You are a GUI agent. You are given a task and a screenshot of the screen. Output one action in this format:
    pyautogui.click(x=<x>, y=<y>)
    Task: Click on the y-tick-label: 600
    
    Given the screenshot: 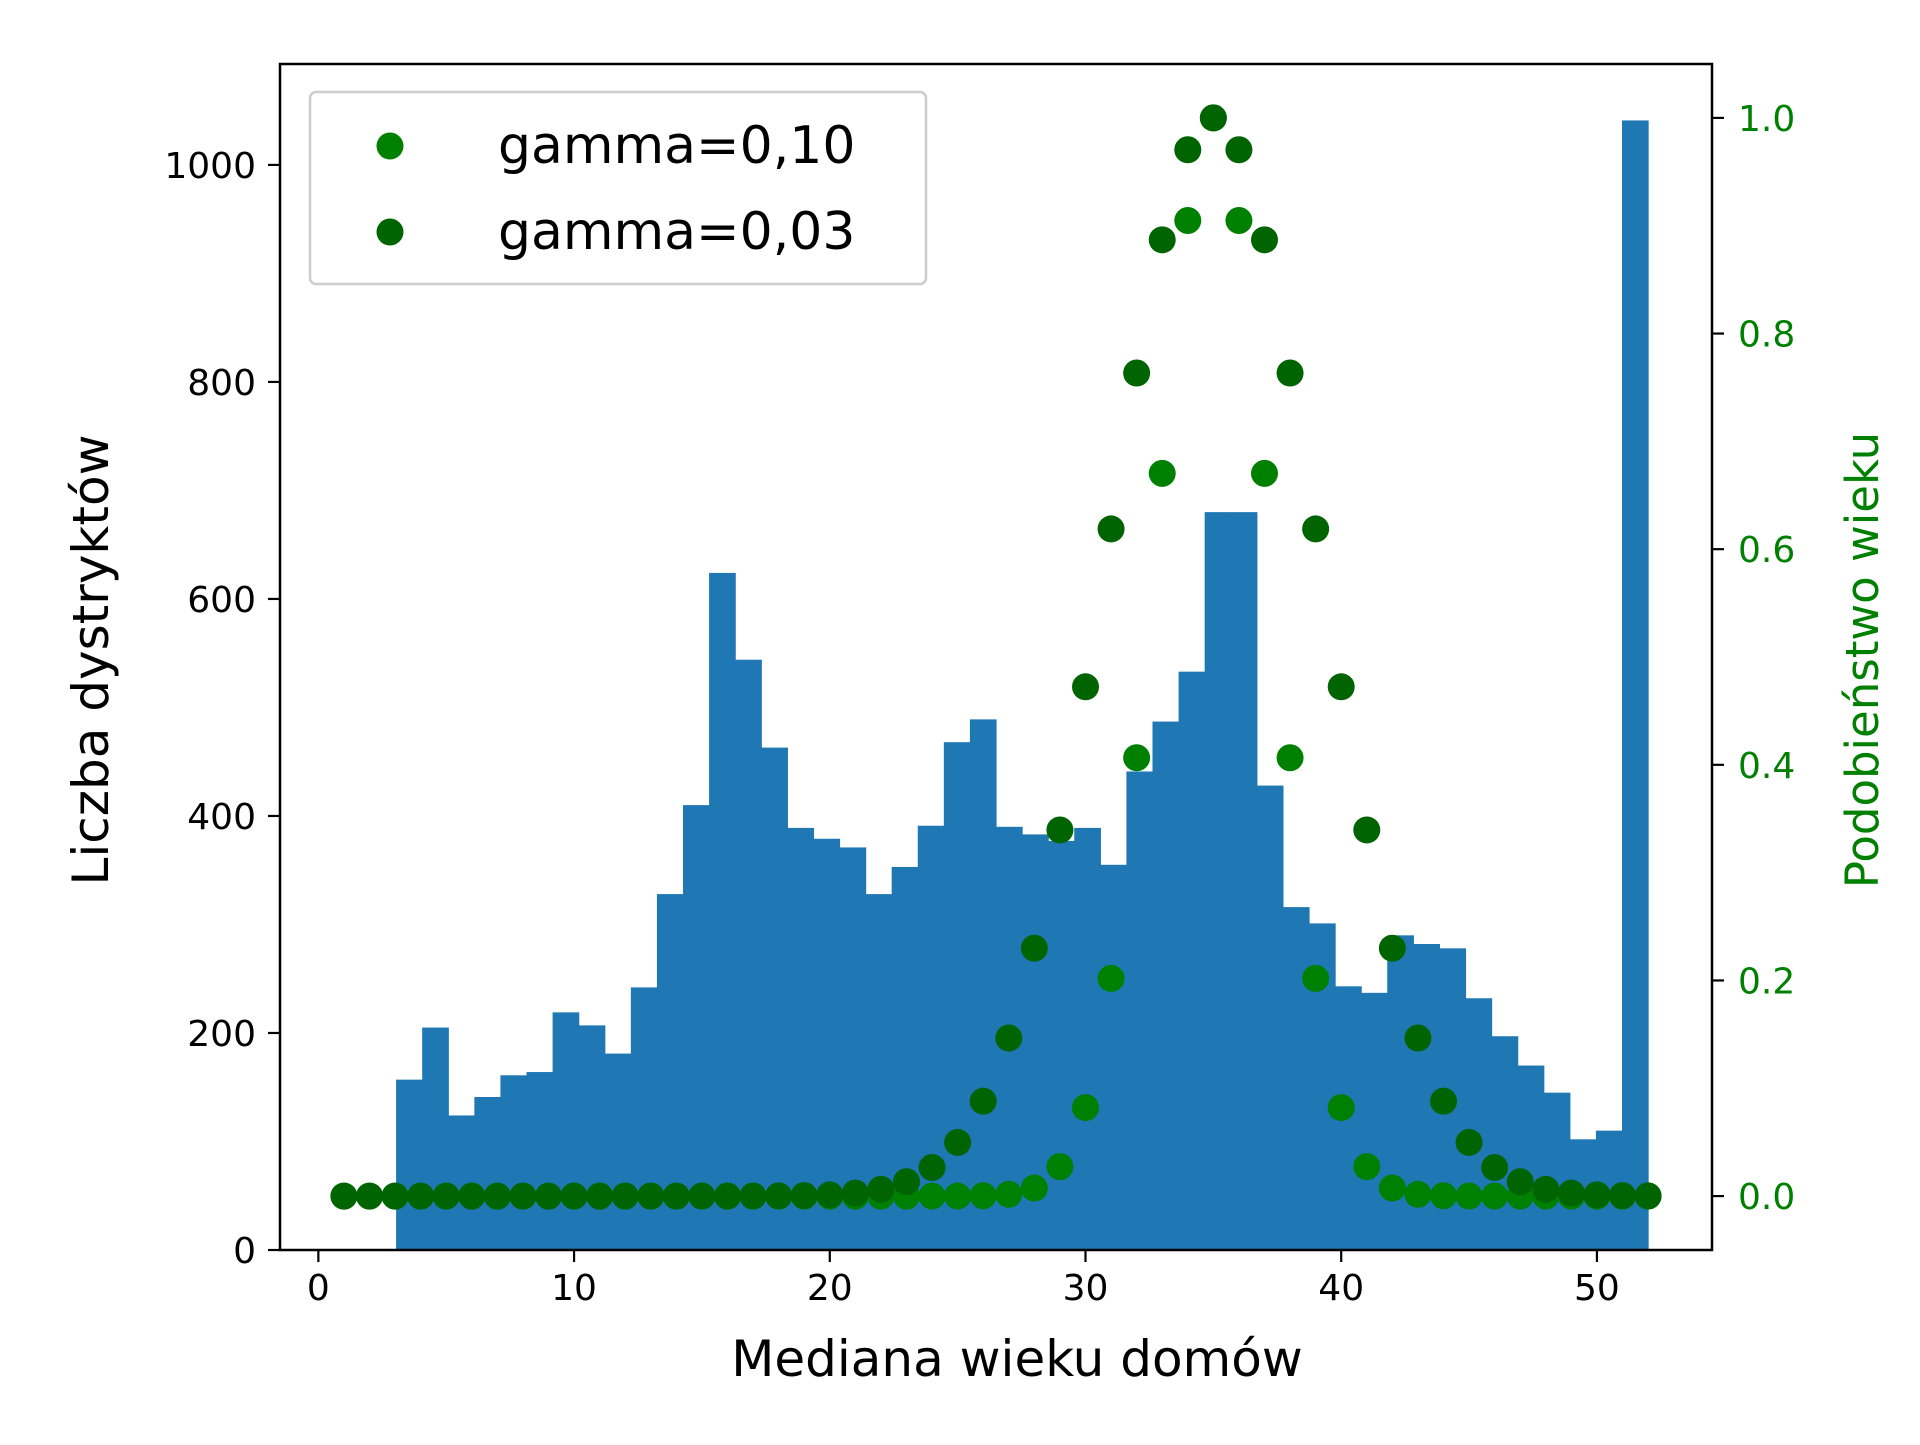 What is the action you would take?
    pyautogui.click(x=221, y=600)
    